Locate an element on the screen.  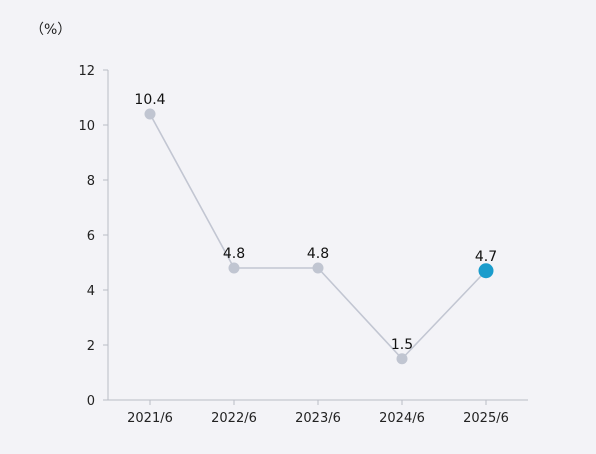
y-tick-label: 8 is located at coordinates (91, 181).